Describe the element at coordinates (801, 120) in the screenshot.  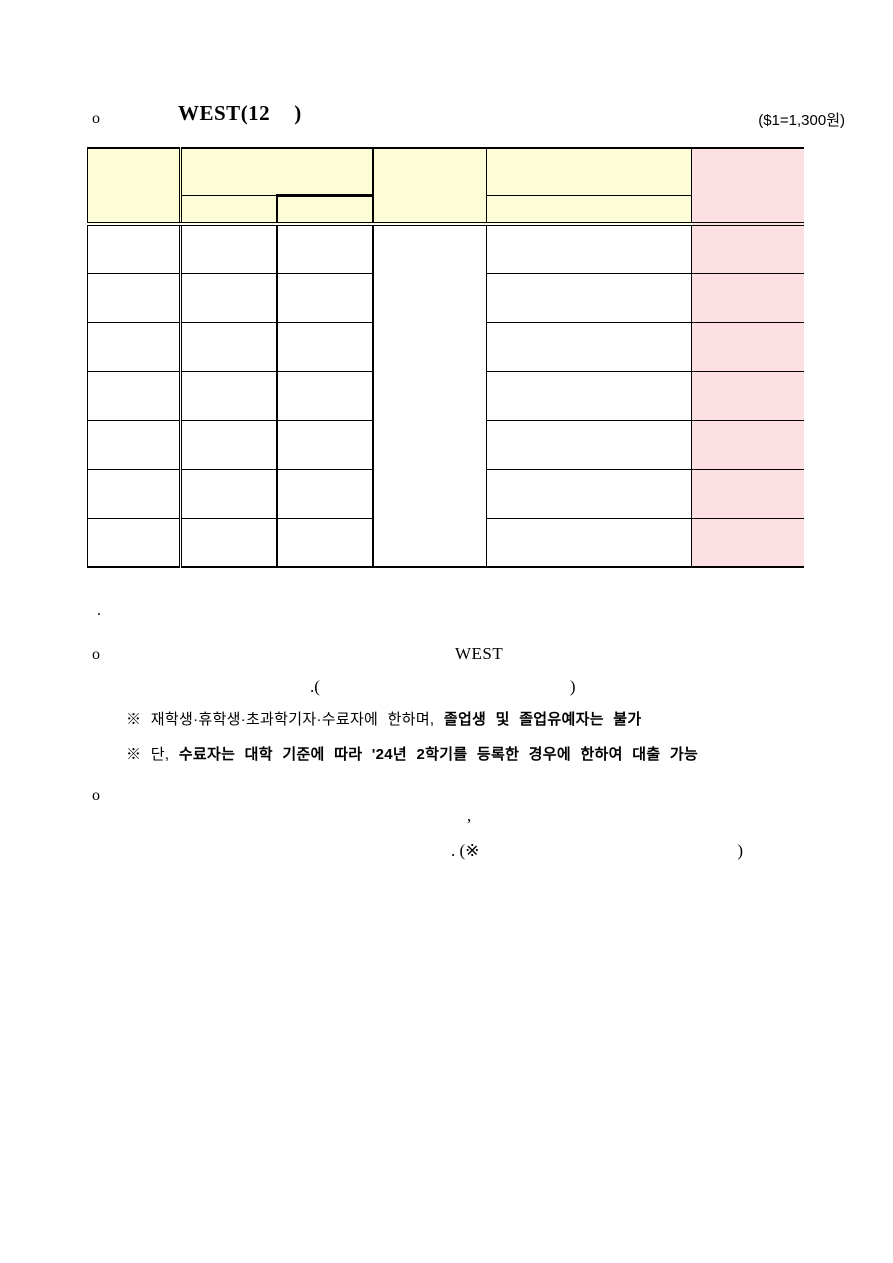
I see `exchange-rate-note: ($1=1,300원)` at that location.